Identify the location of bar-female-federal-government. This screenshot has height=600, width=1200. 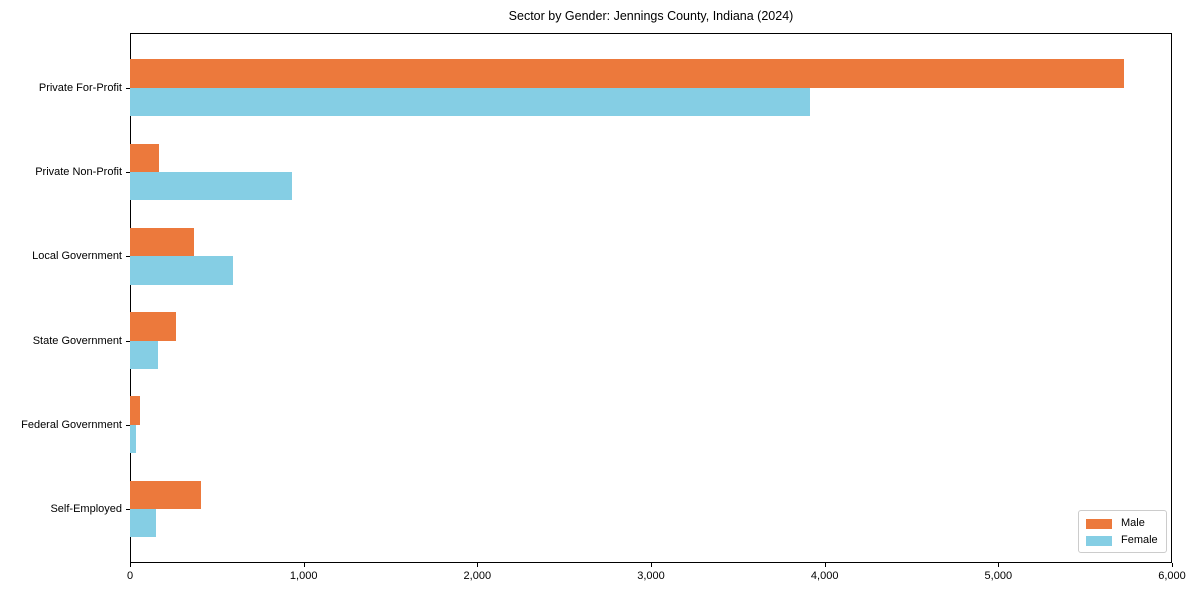
(133, 439).